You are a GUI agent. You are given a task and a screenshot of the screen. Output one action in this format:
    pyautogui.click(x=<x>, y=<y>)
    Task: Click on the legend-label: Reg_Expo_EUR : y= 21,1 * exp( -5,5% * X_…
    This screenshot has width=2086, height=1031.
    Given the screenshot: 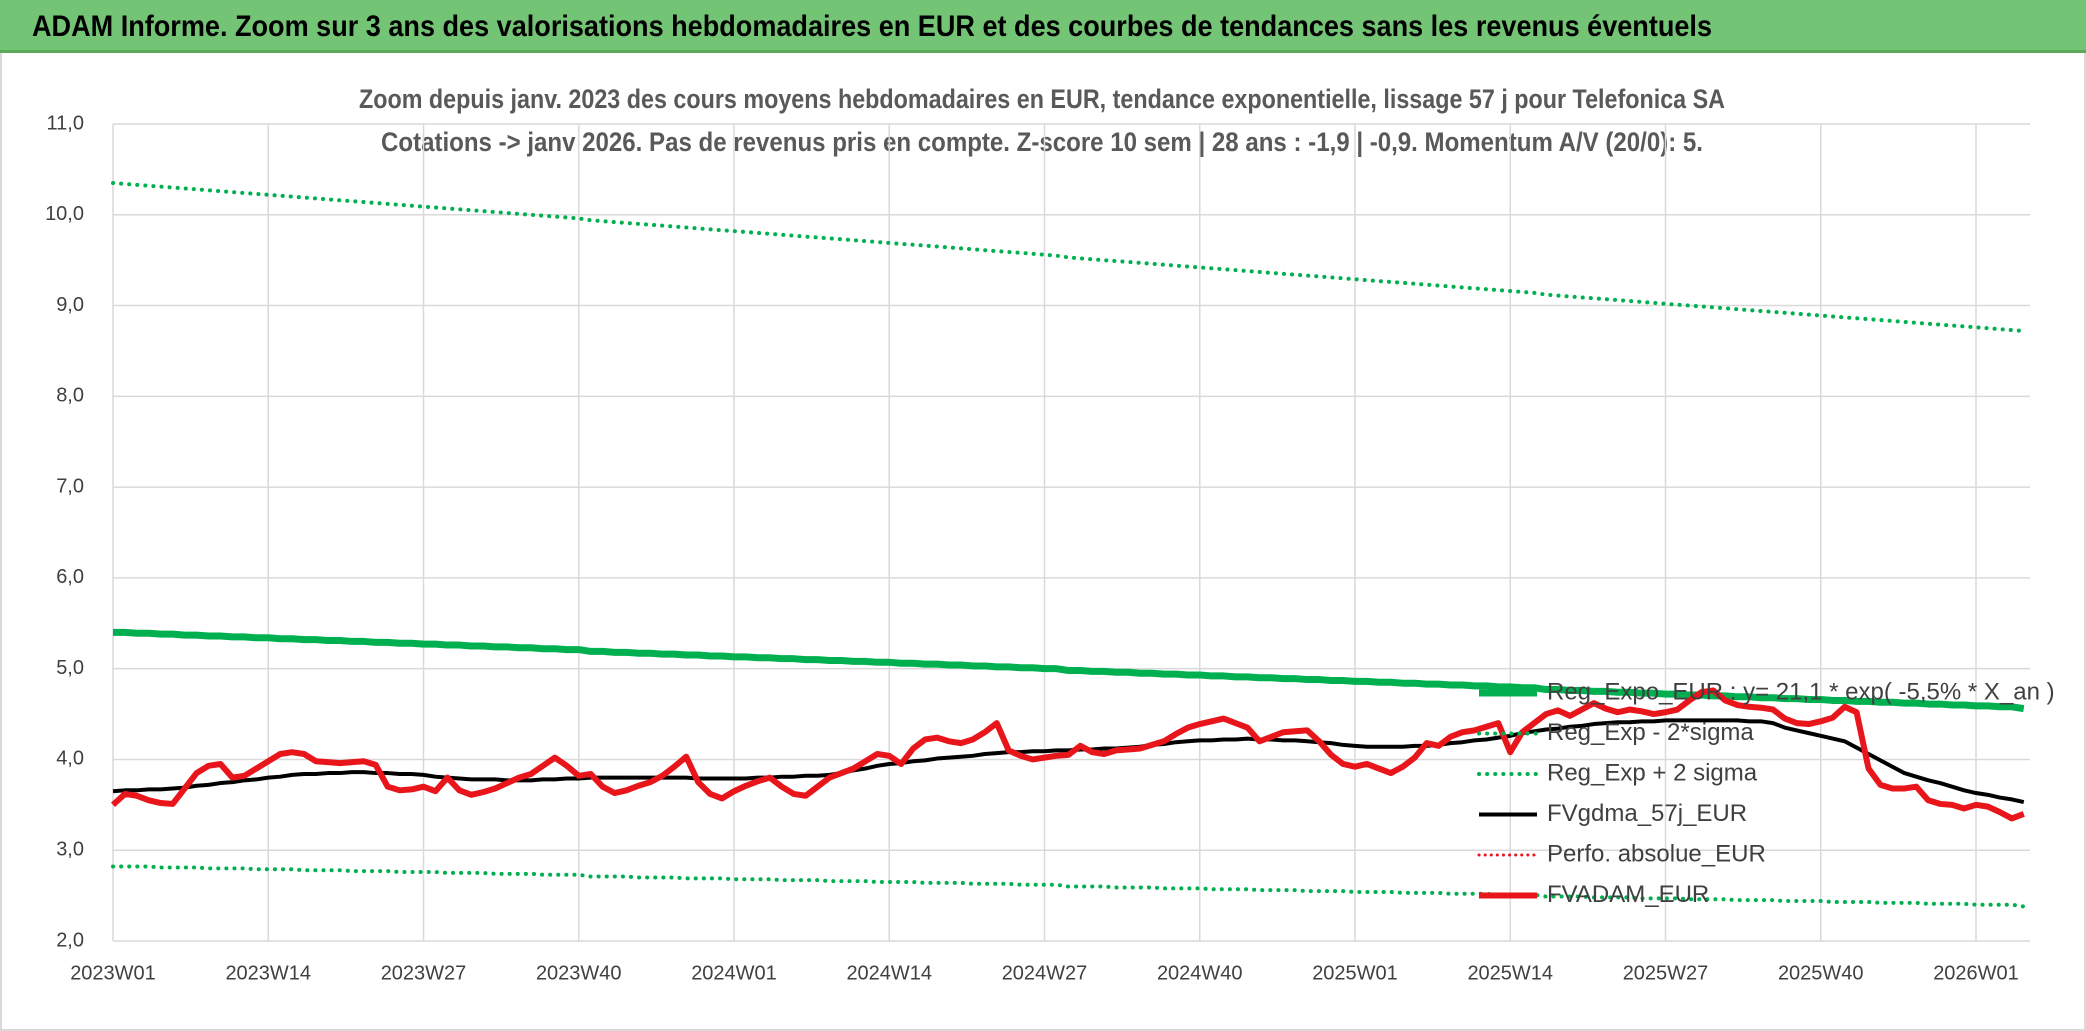 What is the action you would take?
    pyautogui.click(x=1801, y=691)
    